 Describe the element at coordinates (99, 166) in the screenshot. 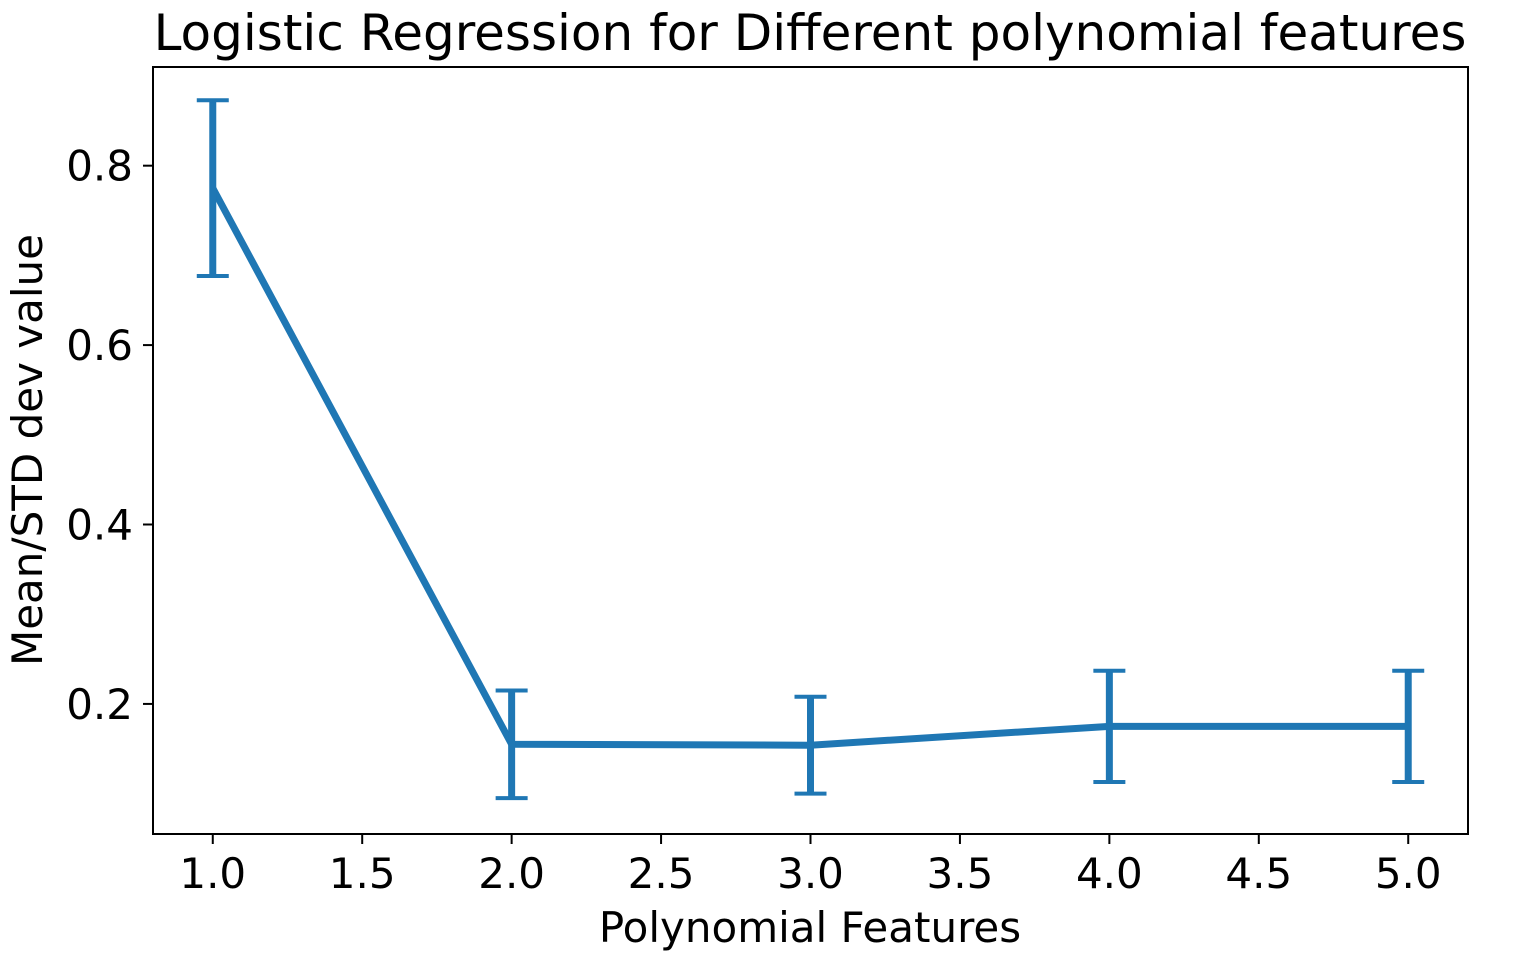

I see `y-tick-label: 0.8` at that location.